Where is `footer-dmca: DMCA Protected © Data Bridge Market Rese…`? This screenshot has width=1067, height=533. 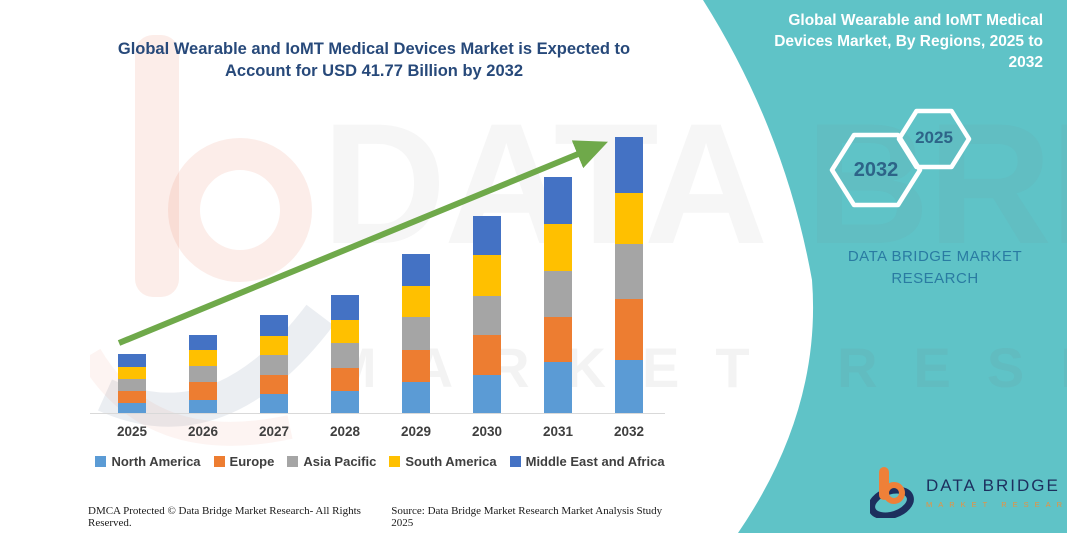 footer-dmca: DMCA Protected © Data Bridge Market Rese… is located at coordinates (224, 517).